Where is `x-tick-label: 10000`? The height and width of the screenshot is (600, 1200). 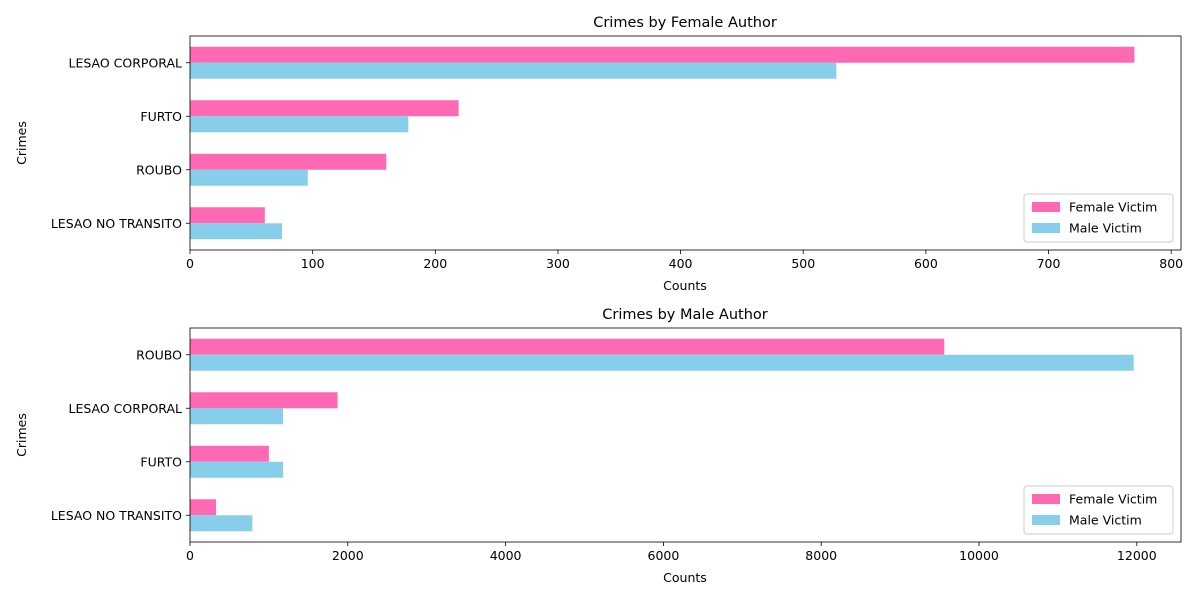
x-tick-label: 10000 is located at coordinates (979, 555).